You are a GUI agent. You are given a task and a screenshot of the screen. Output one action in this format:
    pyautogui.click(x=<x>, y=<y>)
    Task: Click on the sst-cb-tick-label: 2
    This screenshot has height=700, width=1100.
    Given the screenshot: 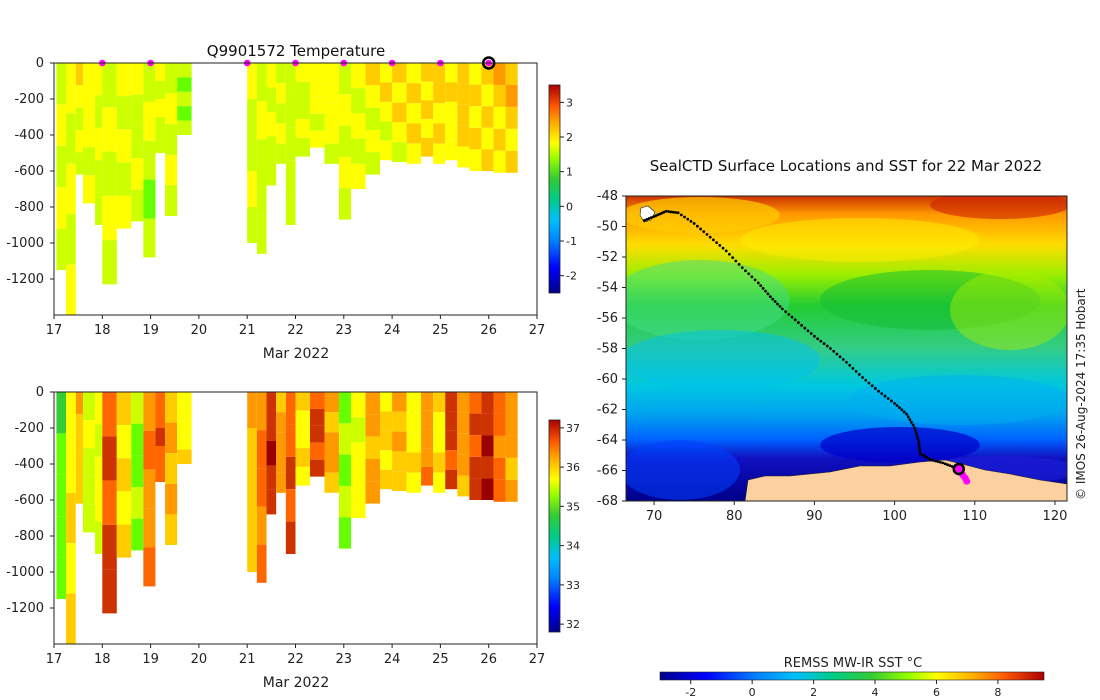 What is the action you would take?
    pyautogui.click(x=813, y=692)
    